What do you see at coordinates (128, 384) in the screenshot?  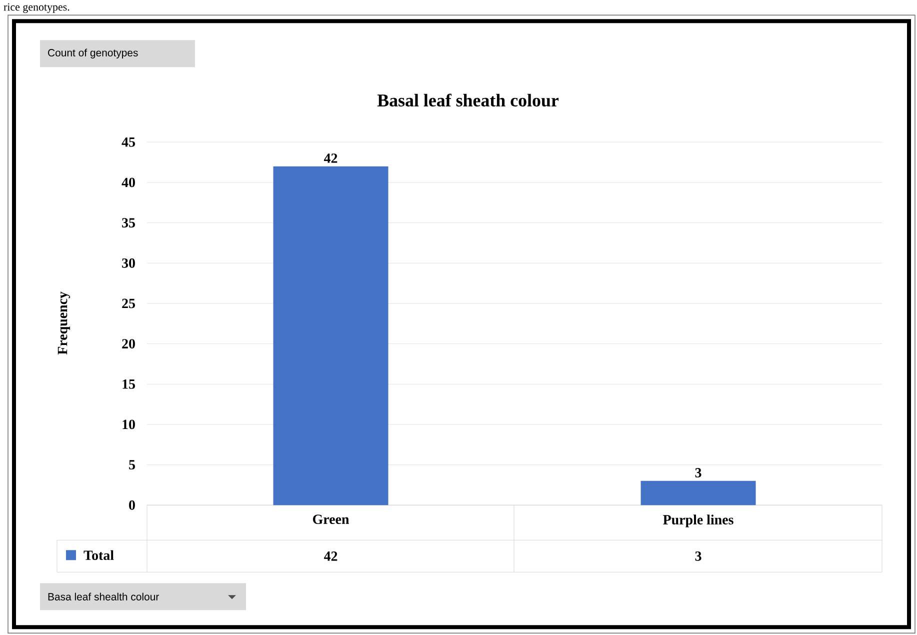 I see `y-tick-label: 15` at bounding box center [128, 384].